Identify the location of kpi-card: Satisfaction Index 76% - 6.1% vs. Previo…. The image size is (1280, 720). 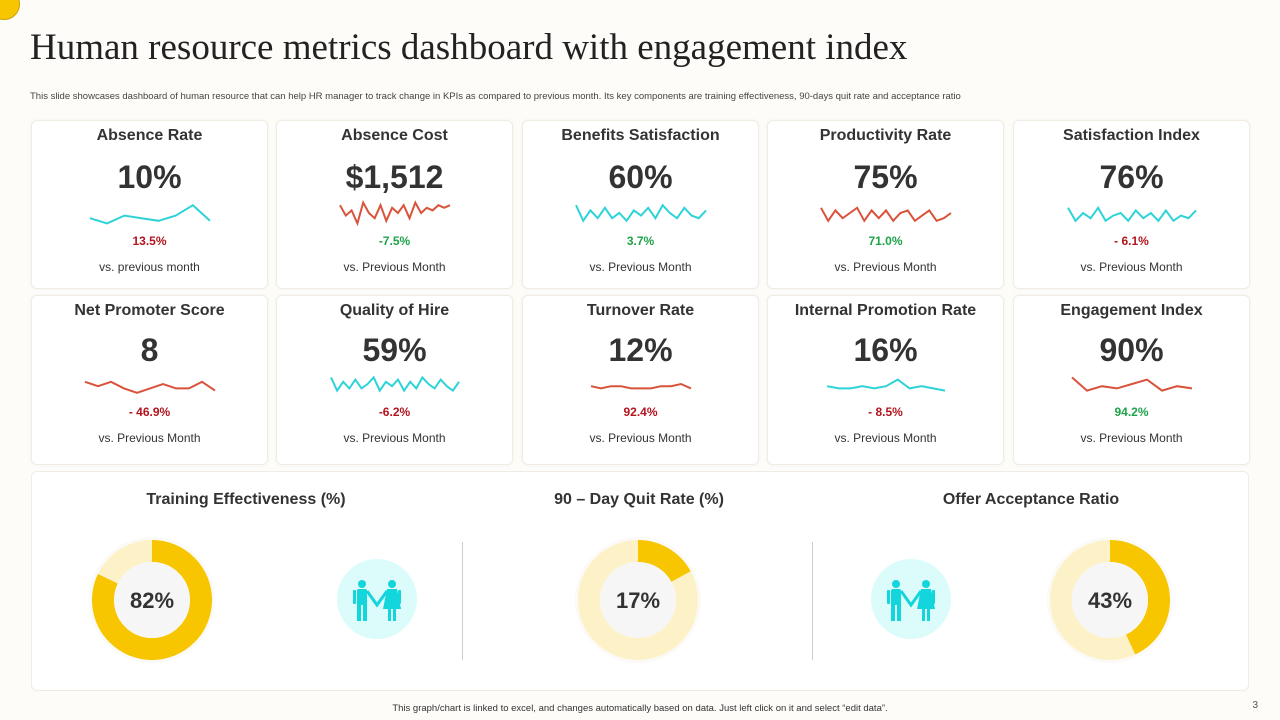
(1131, 204).